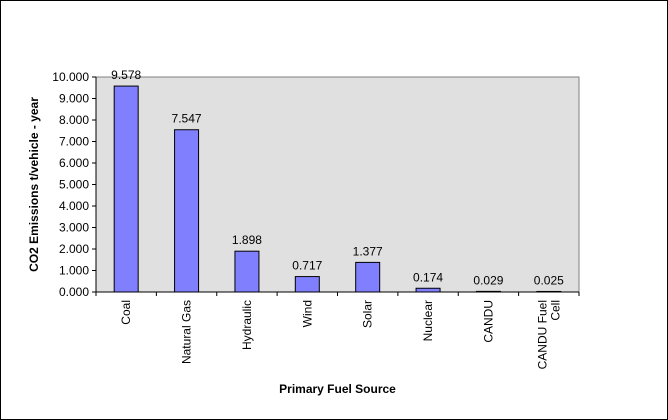  Describe the element at coordinates (247, 240) in the screenshot. I see `bar-value-label-2: 1.898` at that location.